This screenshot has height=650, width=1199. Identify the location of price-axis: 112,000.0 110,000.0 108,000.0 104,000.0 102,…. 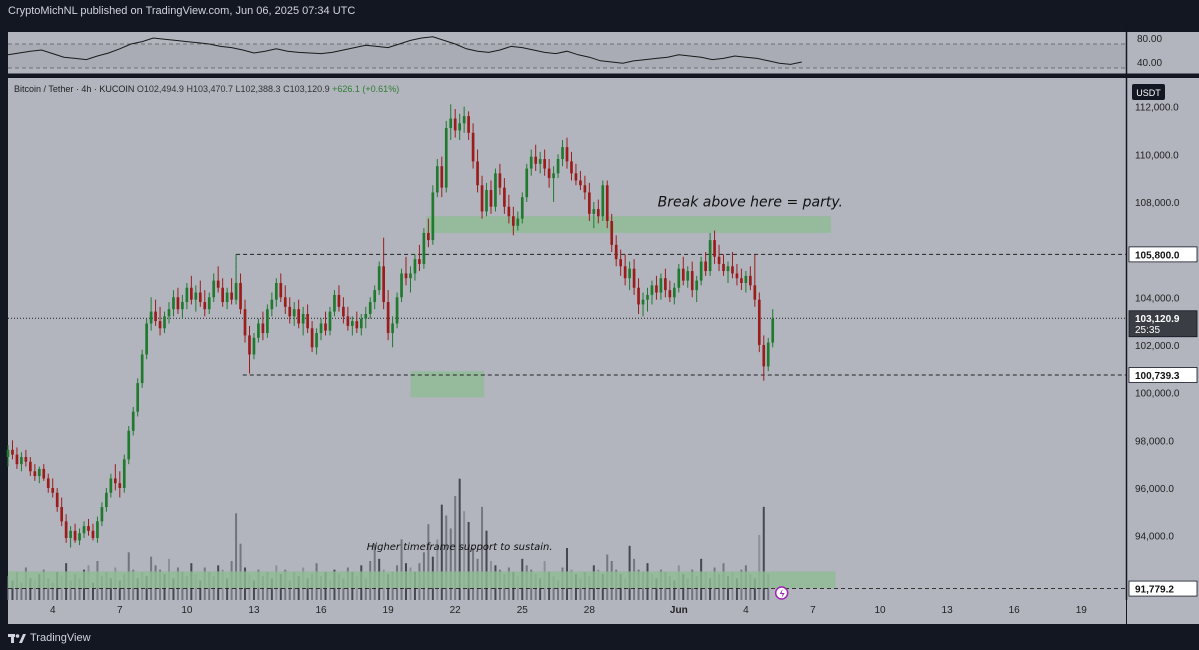
(1162, 324).